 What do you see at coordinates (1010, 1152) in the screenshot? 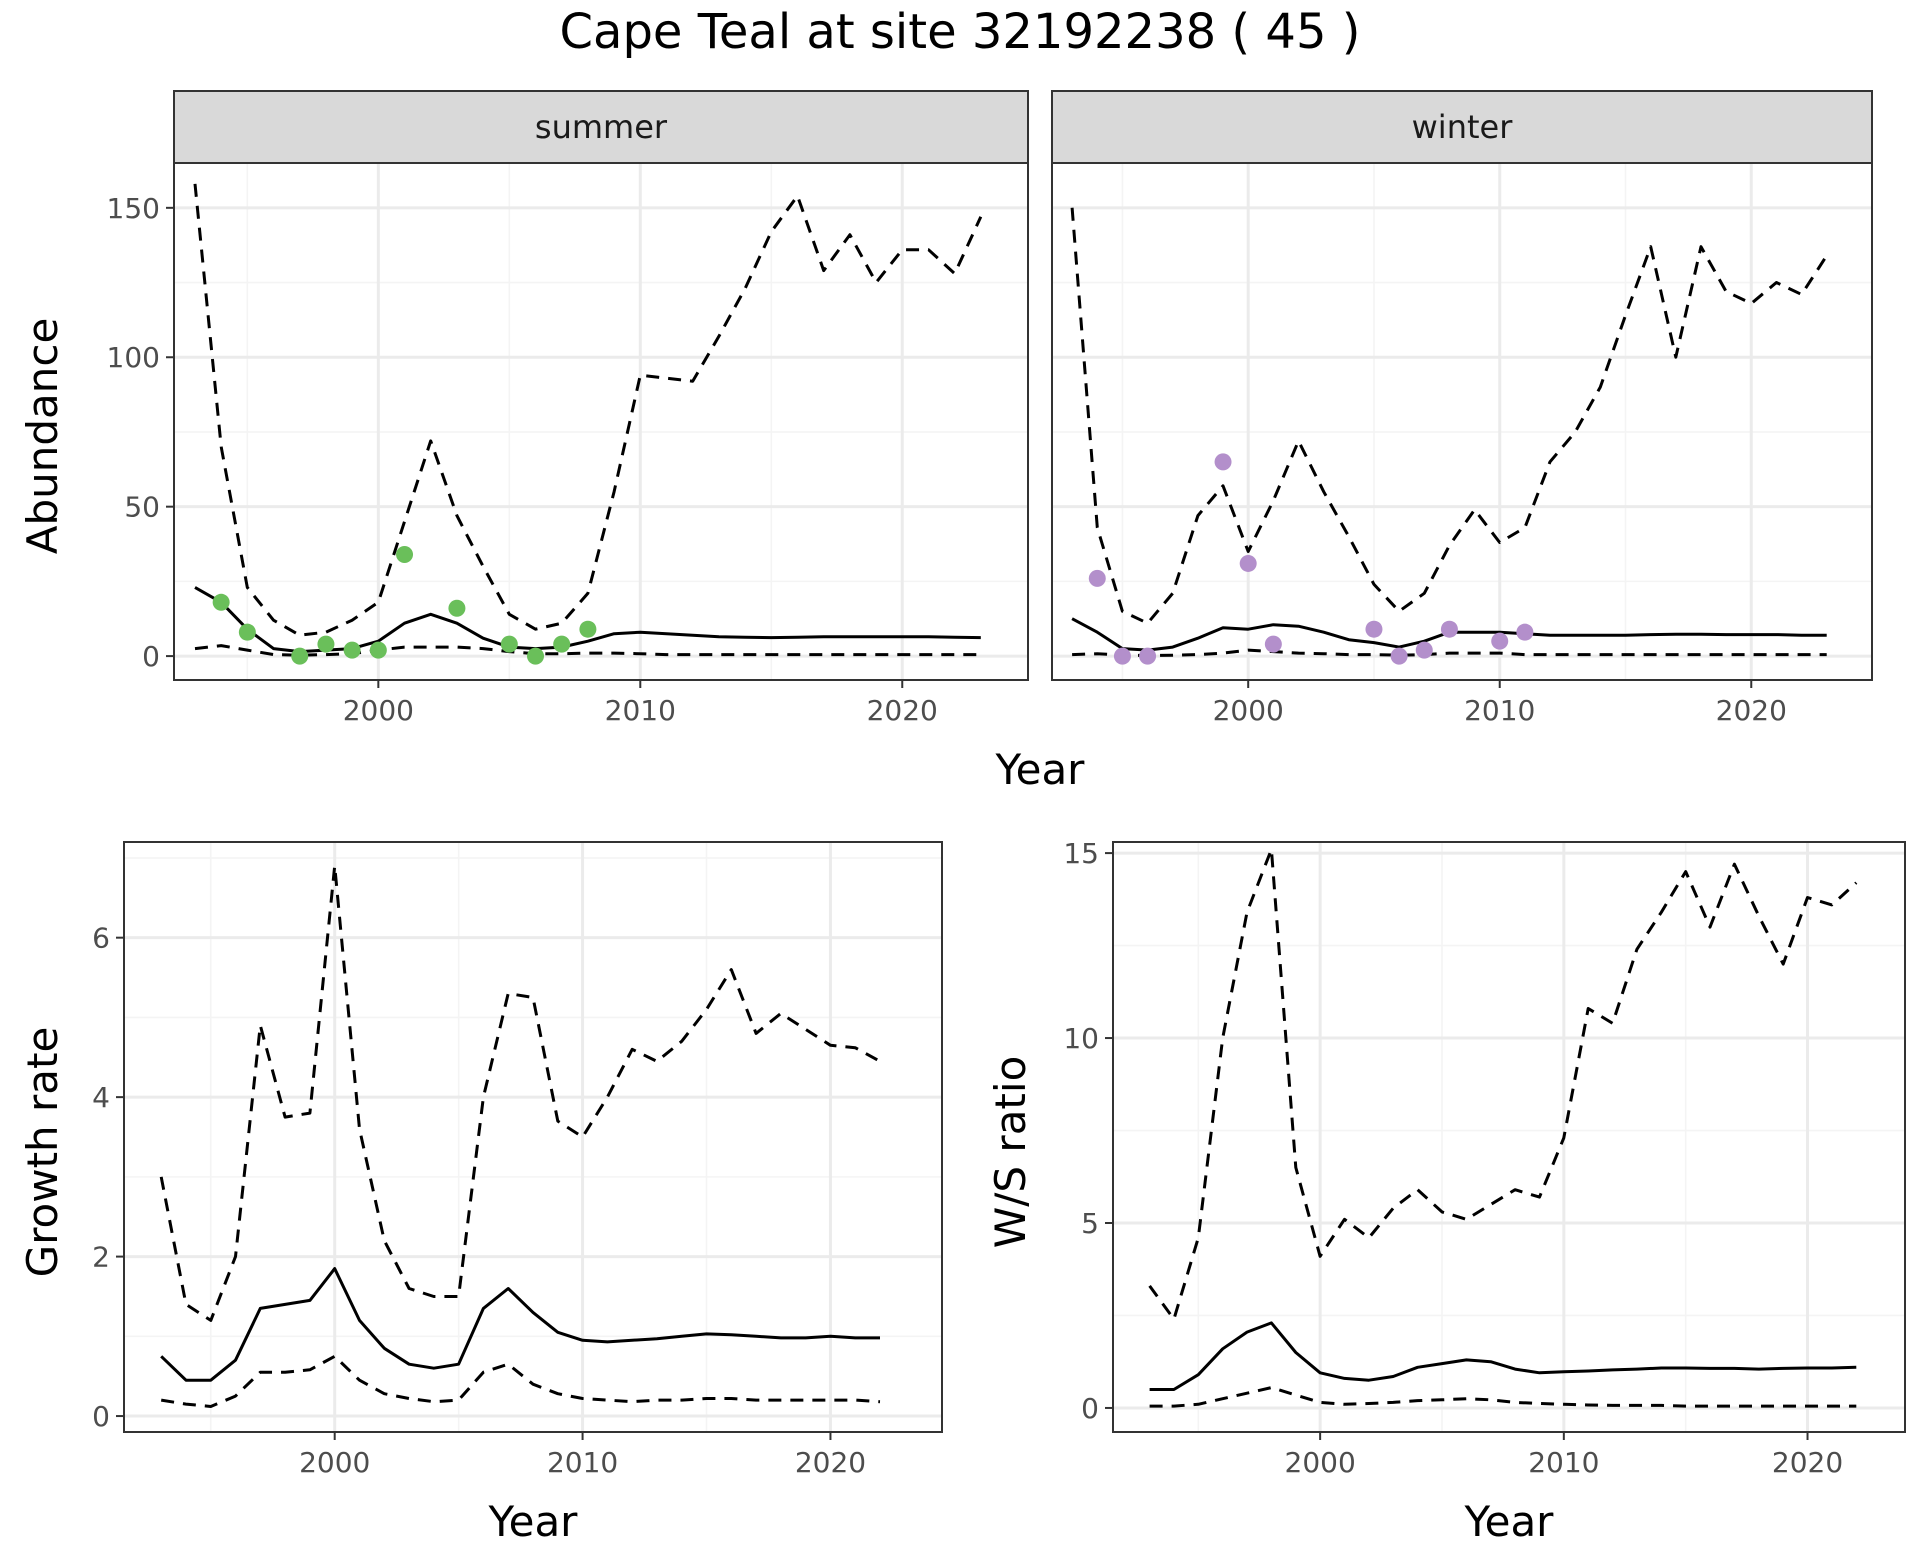
I see `y-axis-label: W/S ratio` at bounding box center [1010, 1152].